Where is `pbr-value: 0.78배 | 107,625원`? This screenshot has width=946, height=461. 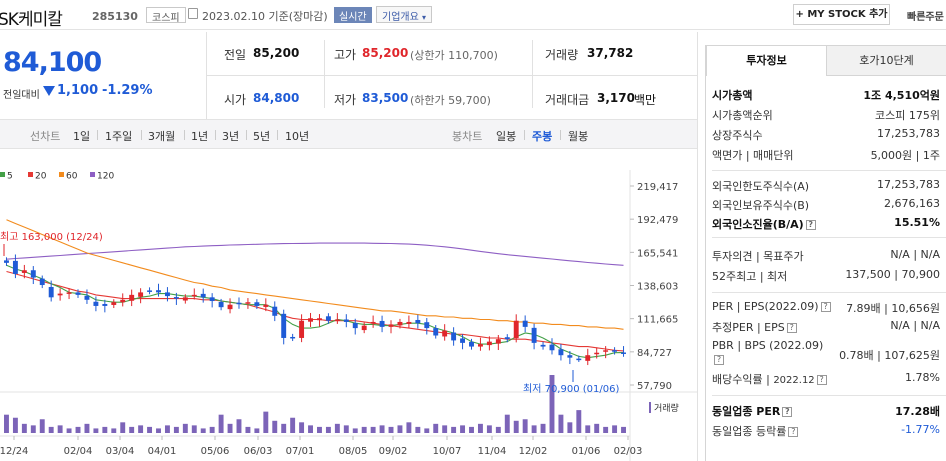
pbr-value: 0.78배 | 107,625원 is located at coordinates (889, 355).